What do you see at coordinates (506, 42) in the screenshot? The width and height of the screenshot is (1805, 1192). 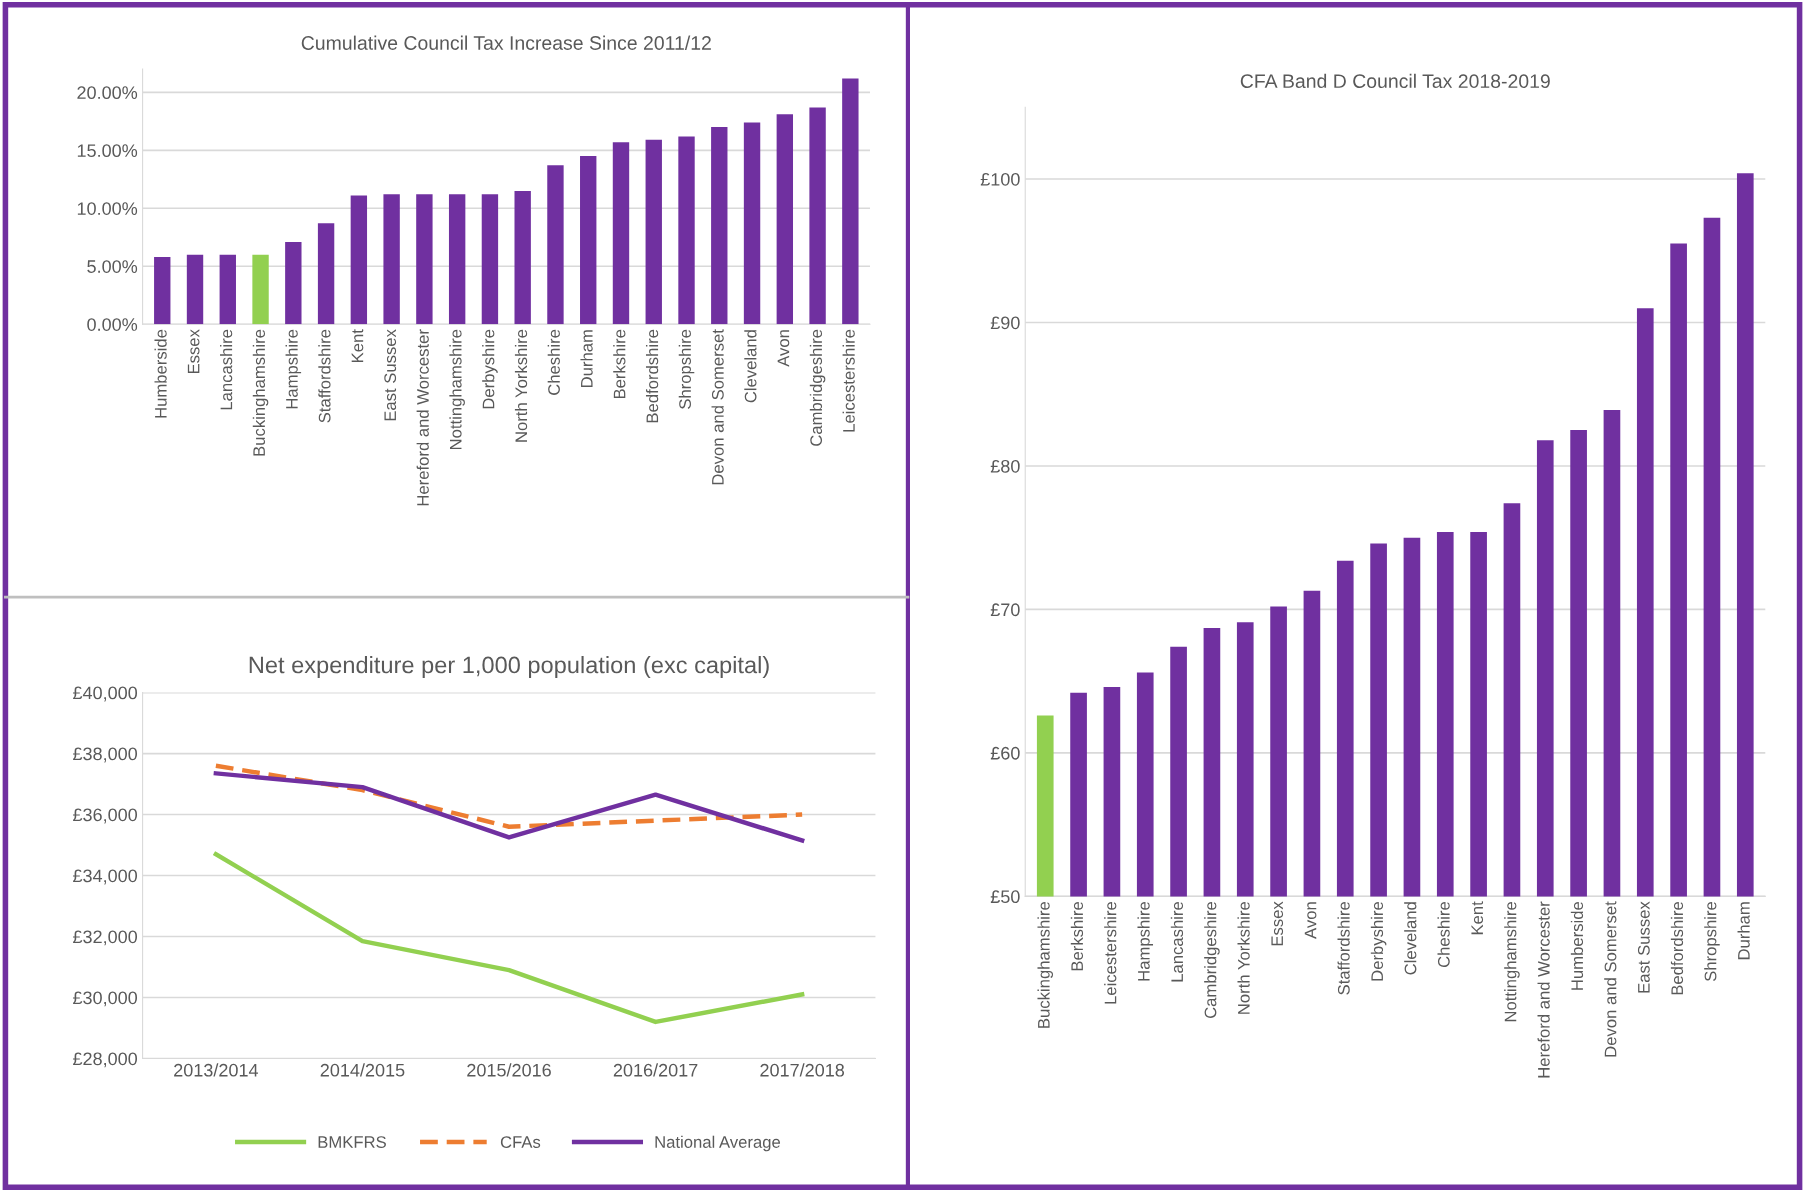 I see `chart-title: Cumulative Council Tax Increase Since 2011/12` at bounding box center [506, 42].